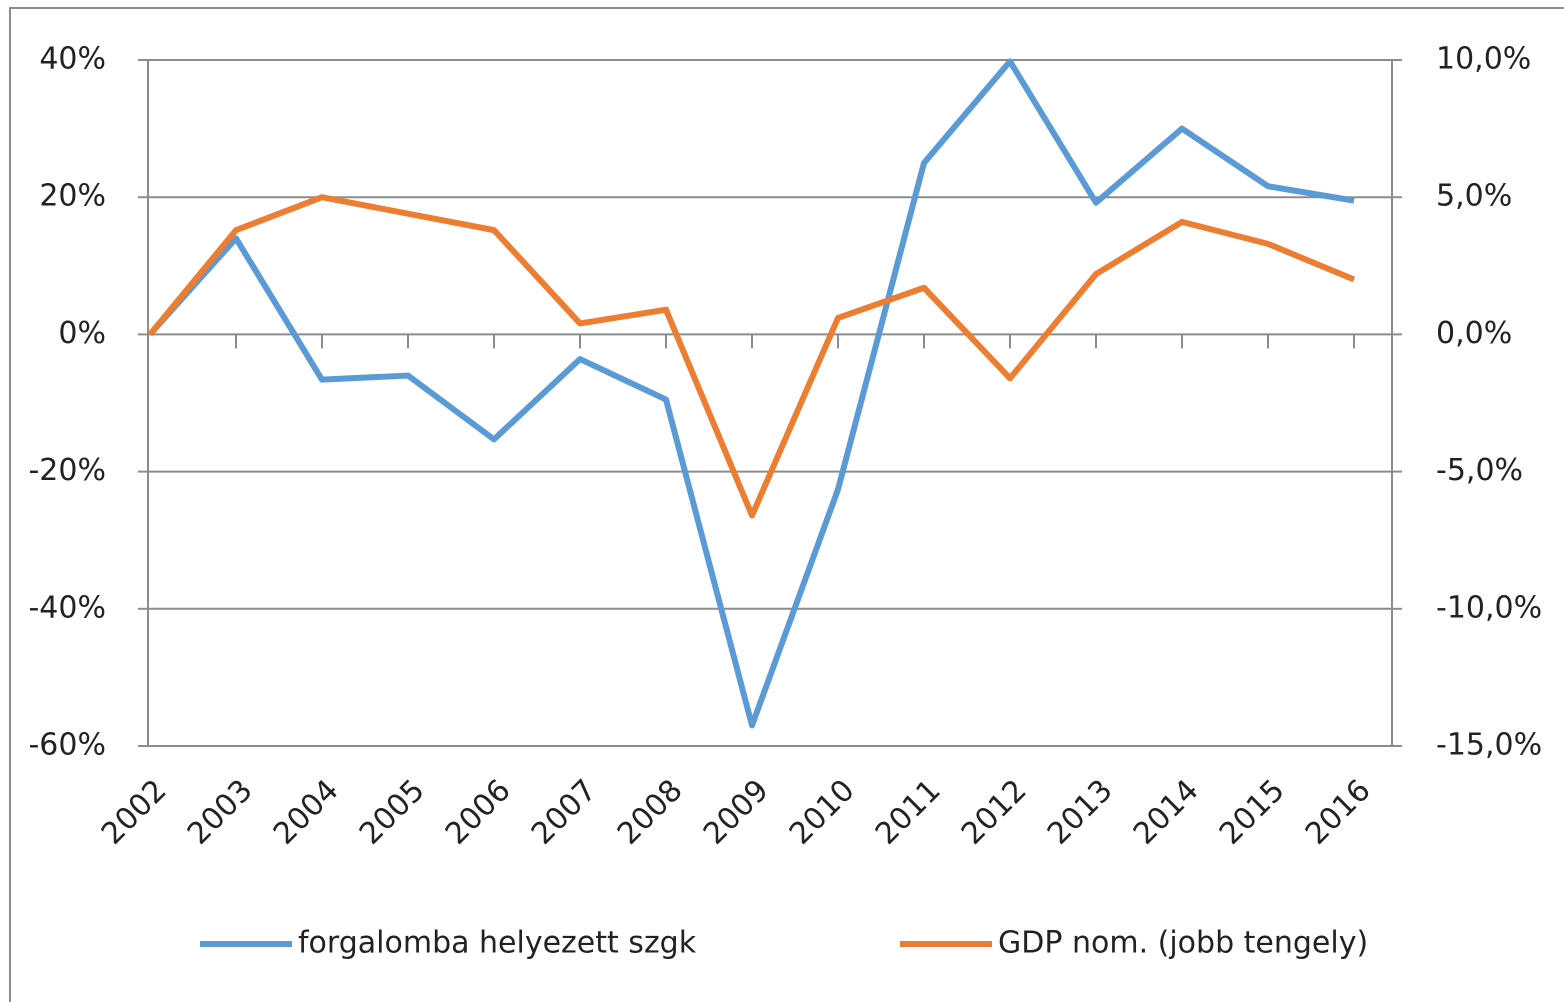 This screenshot has width=1564, height=1002. Describe the element at coordinates (822, 812) in the screenshot. I see `x-tick-label: 2010` at that location.